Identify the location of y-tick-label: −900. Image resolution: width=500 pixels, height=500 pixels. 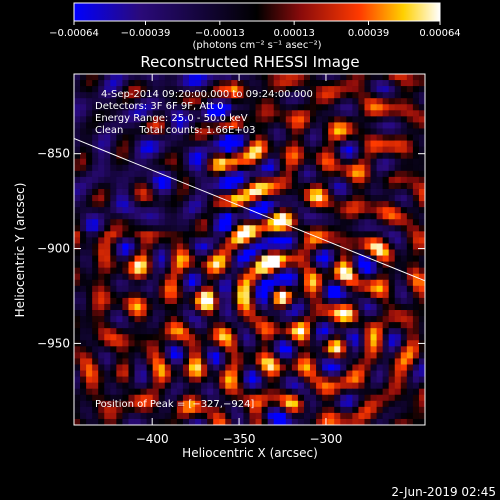
(53, 249).